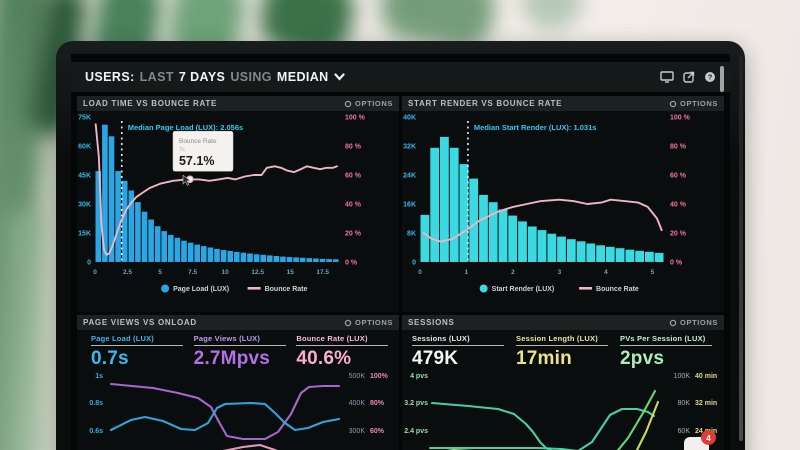 This screenshot has width=800, height=450. Describe the element at coordinates (464, 353) in the screenshot. I see `metric-sessions: Sessions (LUX) 479K` at that location.